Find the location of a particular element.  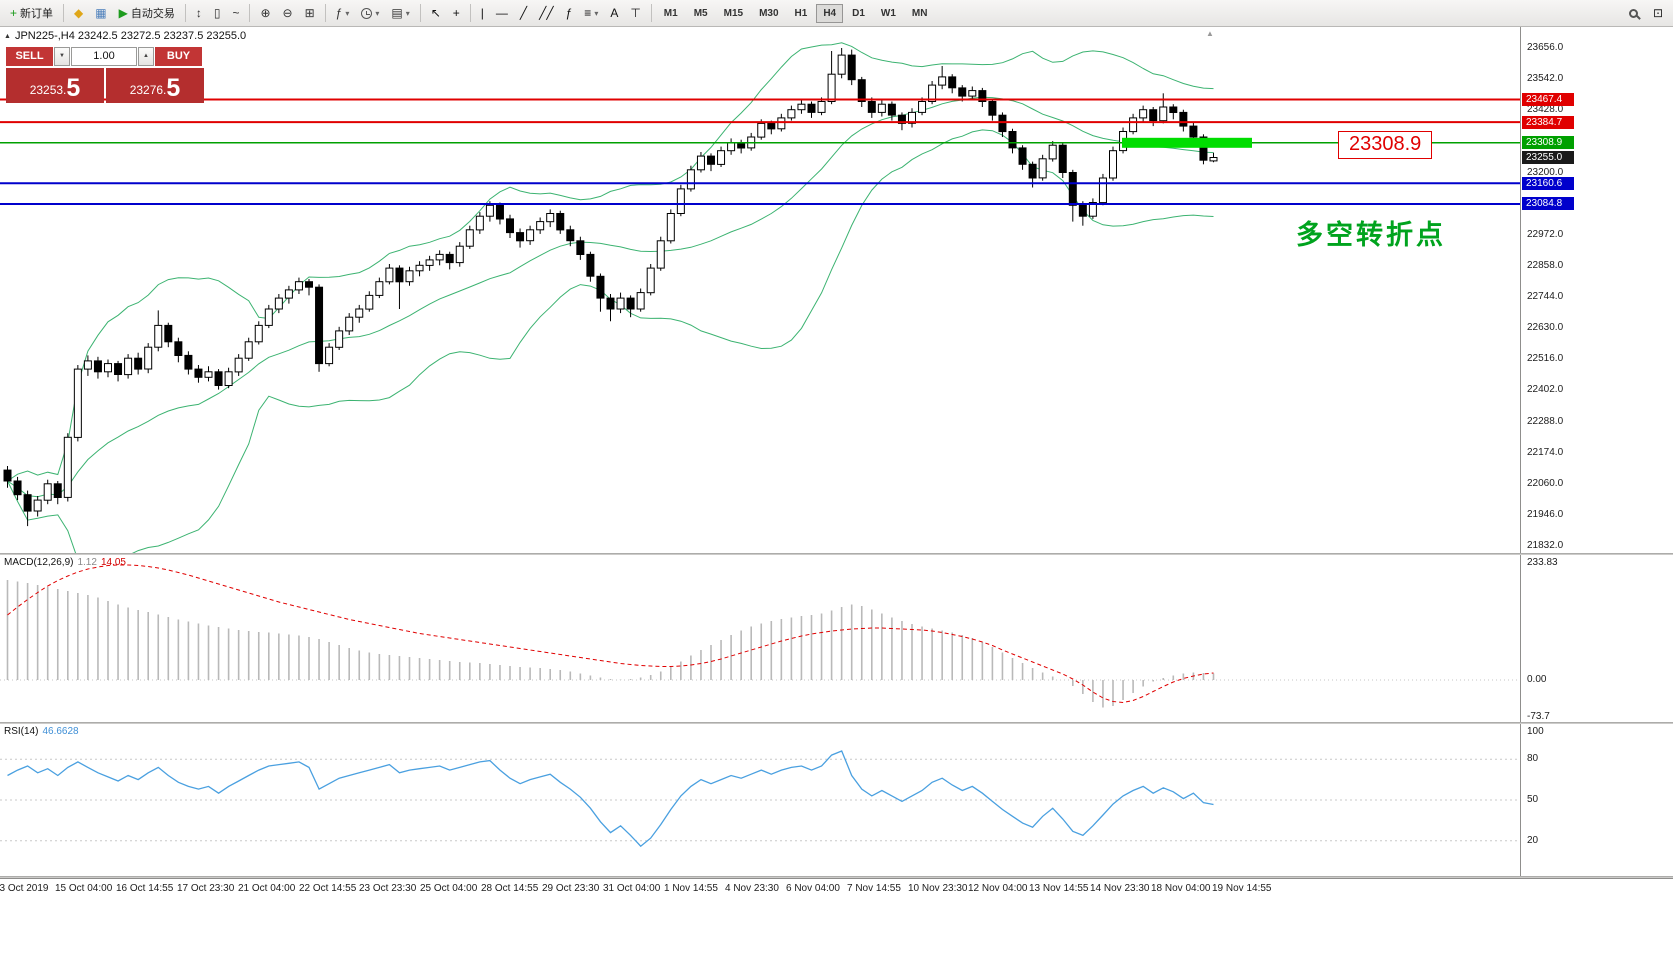

indicator-axis-label: 100 is located at coordinates (1535, 731).